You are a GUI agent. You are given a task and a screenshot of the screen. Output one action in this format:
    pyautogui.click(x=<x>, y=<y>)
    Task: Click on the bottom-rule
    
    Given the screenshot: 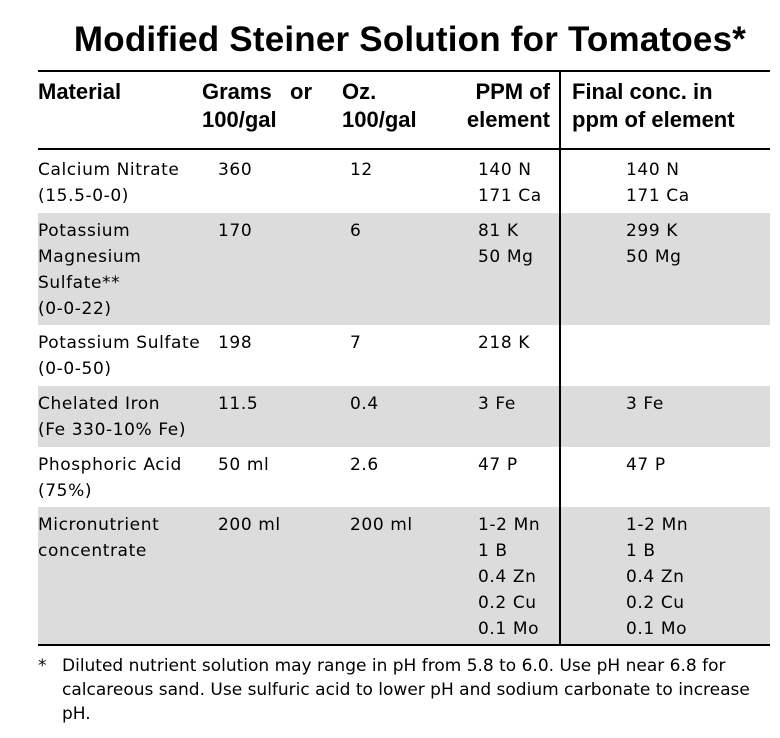 What is the action you would take?
    pyautogui.click(x=404, y=645)
    